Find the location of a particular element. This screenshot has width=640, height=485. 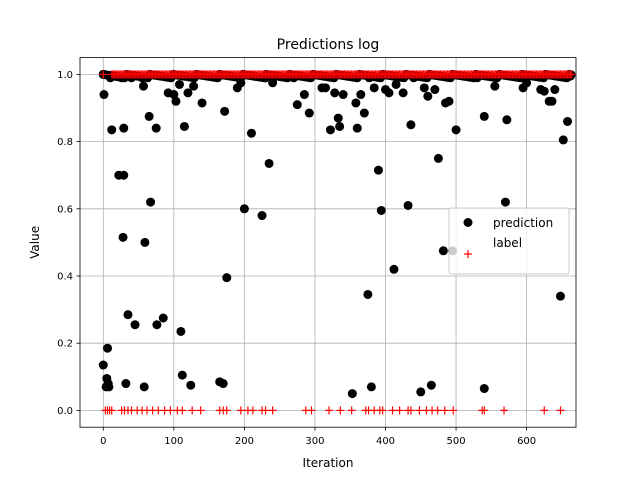

x-tick-label: 300 is located at coordinates (314, 441).